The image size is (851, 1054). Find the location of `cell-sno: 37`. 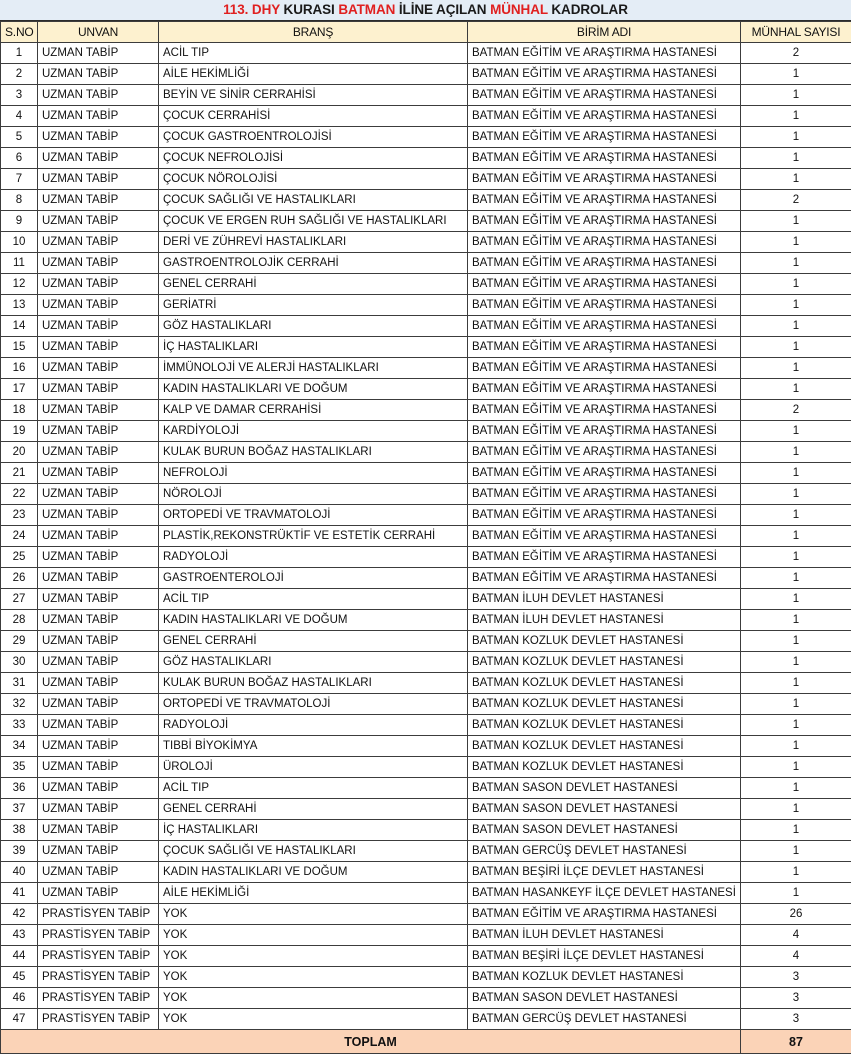

cell-sno: 37 is located at coordinates (19, 809).